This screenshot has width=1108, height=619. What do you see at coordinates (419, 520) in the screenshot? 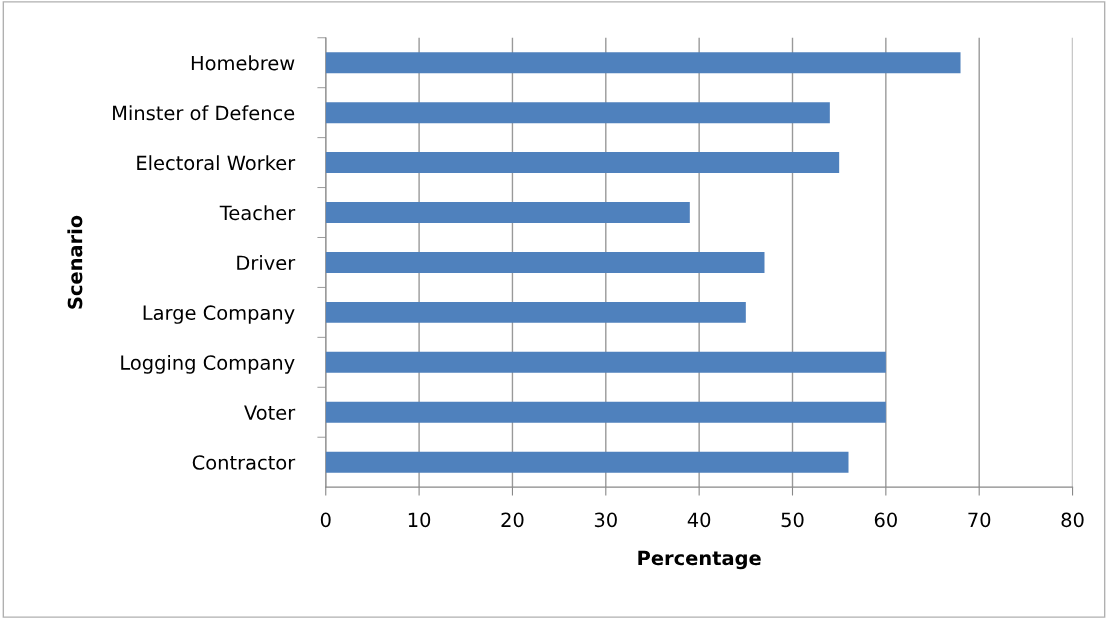
I see `x-tick-label: 10` at bounding box center [419, 520].